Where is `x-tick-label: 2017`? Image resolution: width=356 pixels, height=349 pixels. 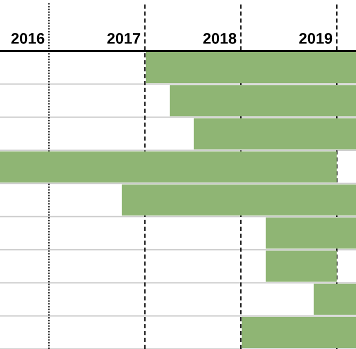
x-tick-label: 2017 is located at coordinates (123, 38).